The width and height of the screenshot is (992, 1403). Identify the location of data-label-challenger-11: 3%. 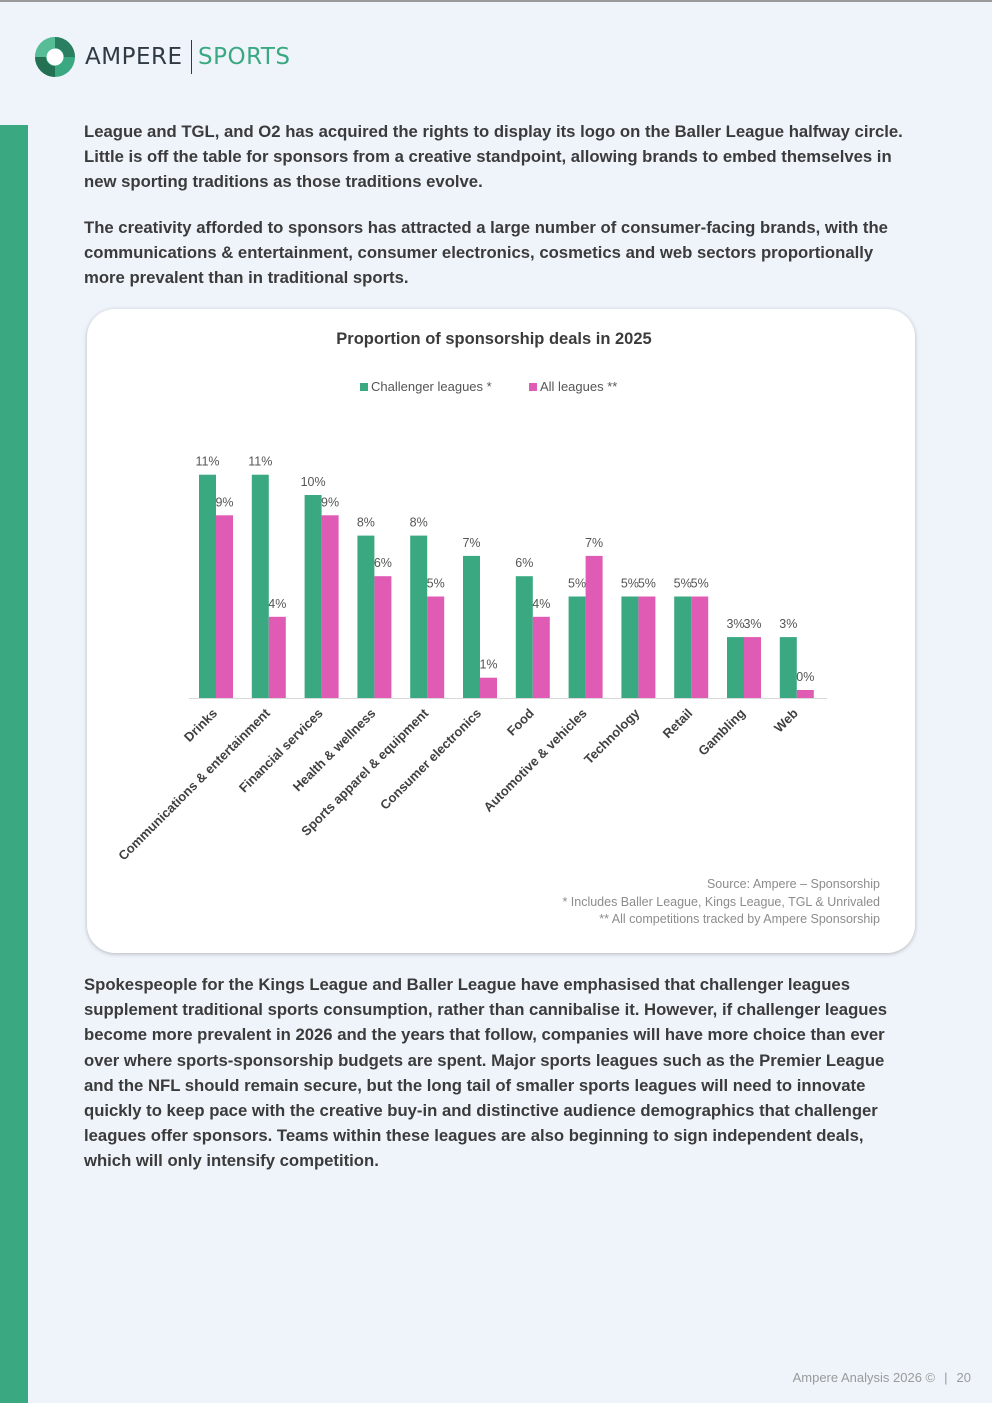
(788, 624).